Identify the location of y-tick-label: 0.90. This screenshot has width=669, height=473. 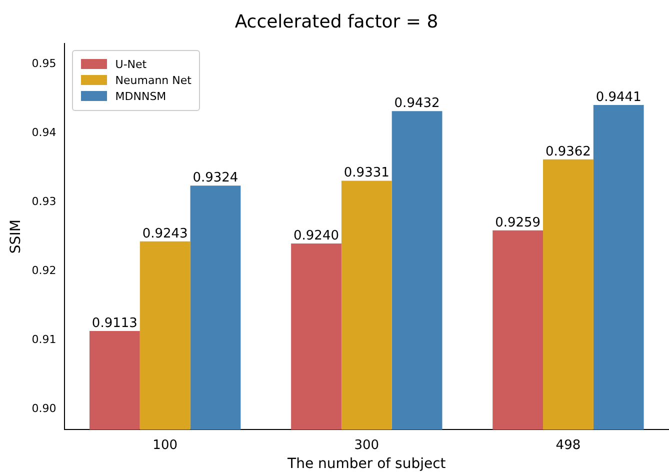
(44, 408).